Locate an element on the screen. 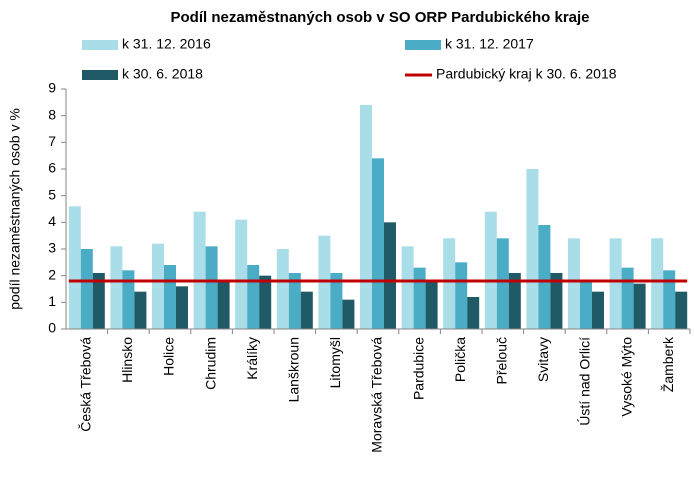 The image size is (694, 483). x-tick-label: Česká Třebová is located at coordinates (86, 384).